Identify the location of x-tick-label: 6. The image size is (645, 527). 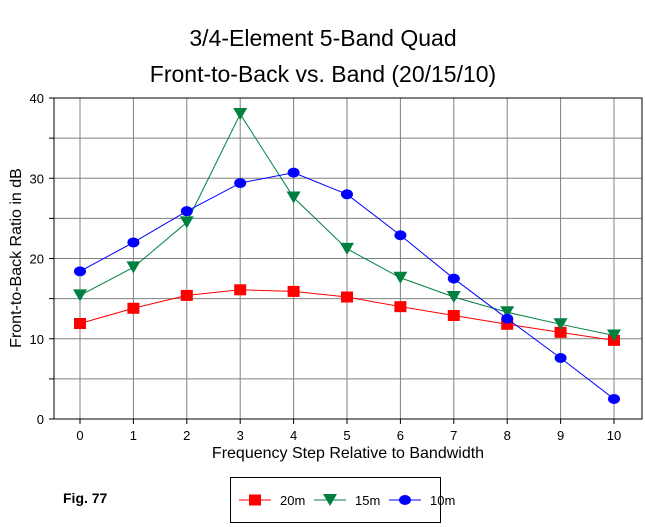
(400, 435).